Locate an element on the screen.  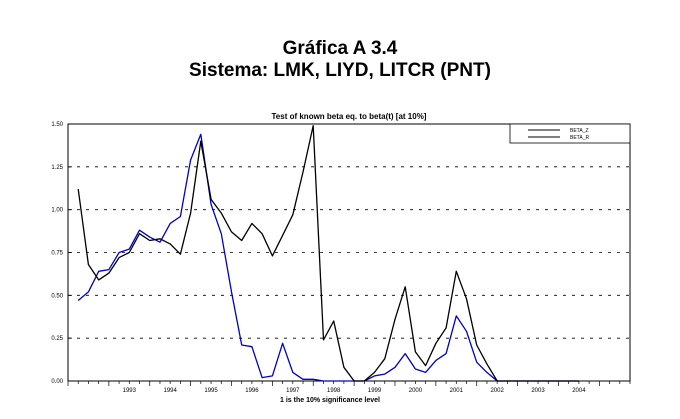
legend-box is located at coordinates (570, 133).